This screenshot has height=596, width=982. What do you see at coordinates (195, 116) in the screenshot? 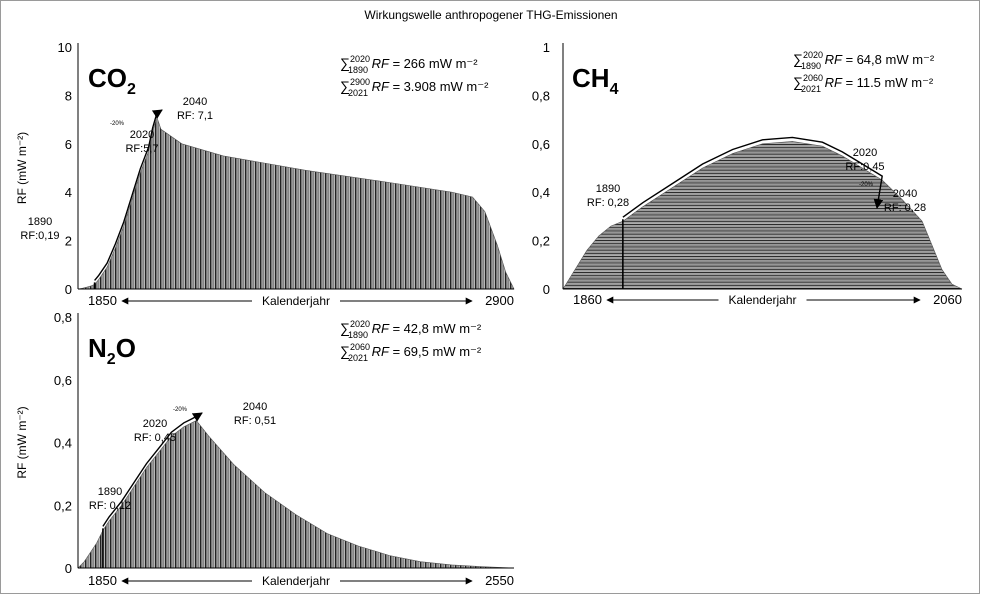
I see `annotation-rf: RF: 7,1` at bounding box center [195, 116].